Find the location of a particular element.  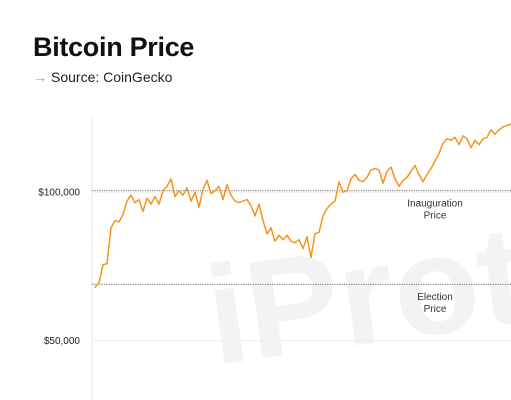

source-line: → Source: CoinGecko is located at coordinates (102, 77).